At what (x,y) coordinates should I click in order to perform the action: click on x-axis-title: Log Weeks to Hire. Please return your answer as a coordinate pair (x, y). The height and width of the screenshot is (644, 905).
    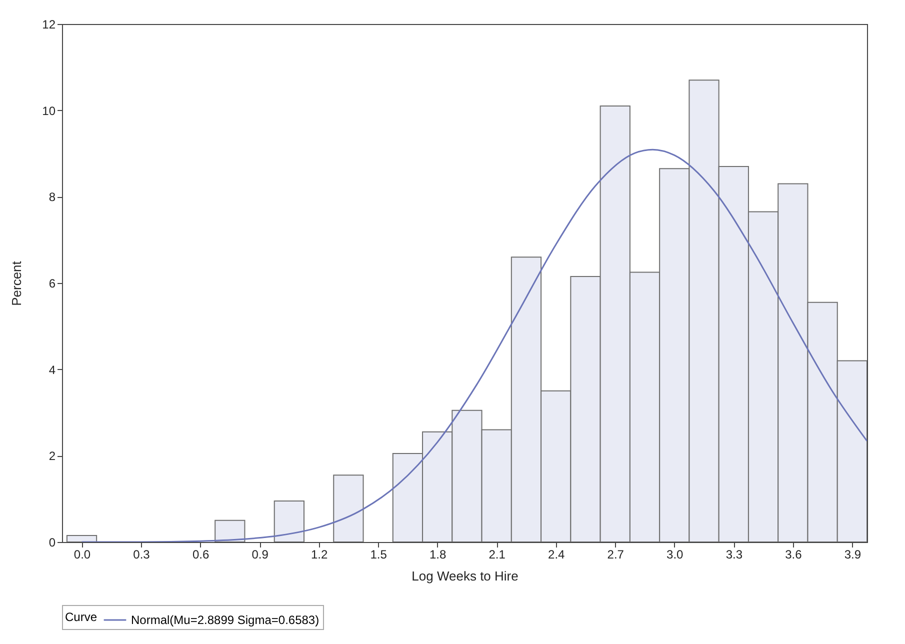
    Looking at the image, I should click on (465, 576).